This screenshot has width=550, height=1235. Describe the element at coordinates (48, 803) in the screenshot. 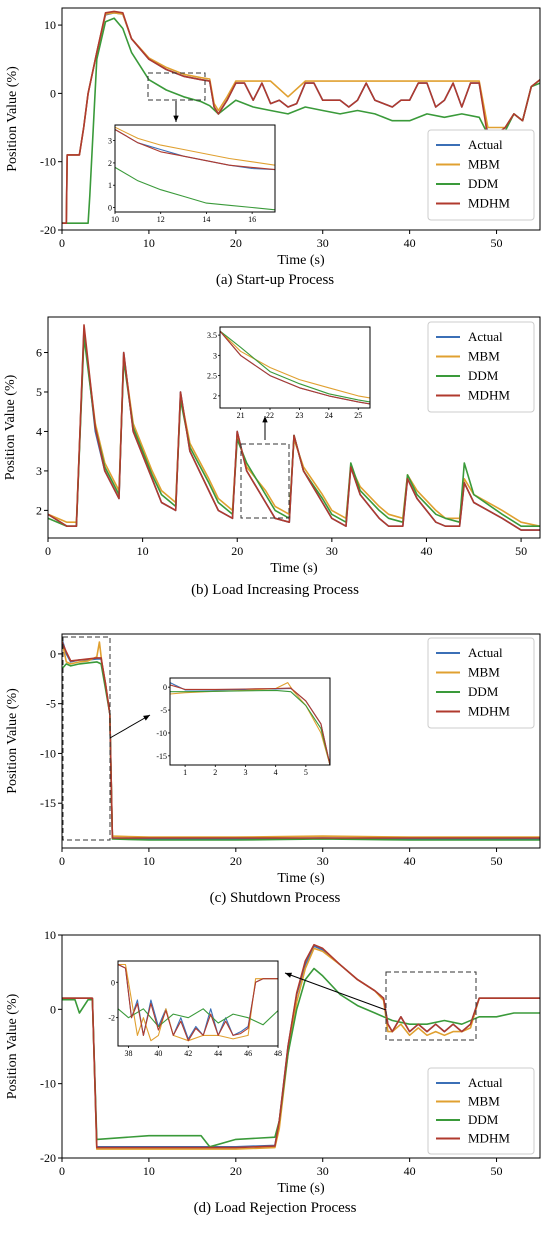

I see `y-tick-label: -15` at that location.